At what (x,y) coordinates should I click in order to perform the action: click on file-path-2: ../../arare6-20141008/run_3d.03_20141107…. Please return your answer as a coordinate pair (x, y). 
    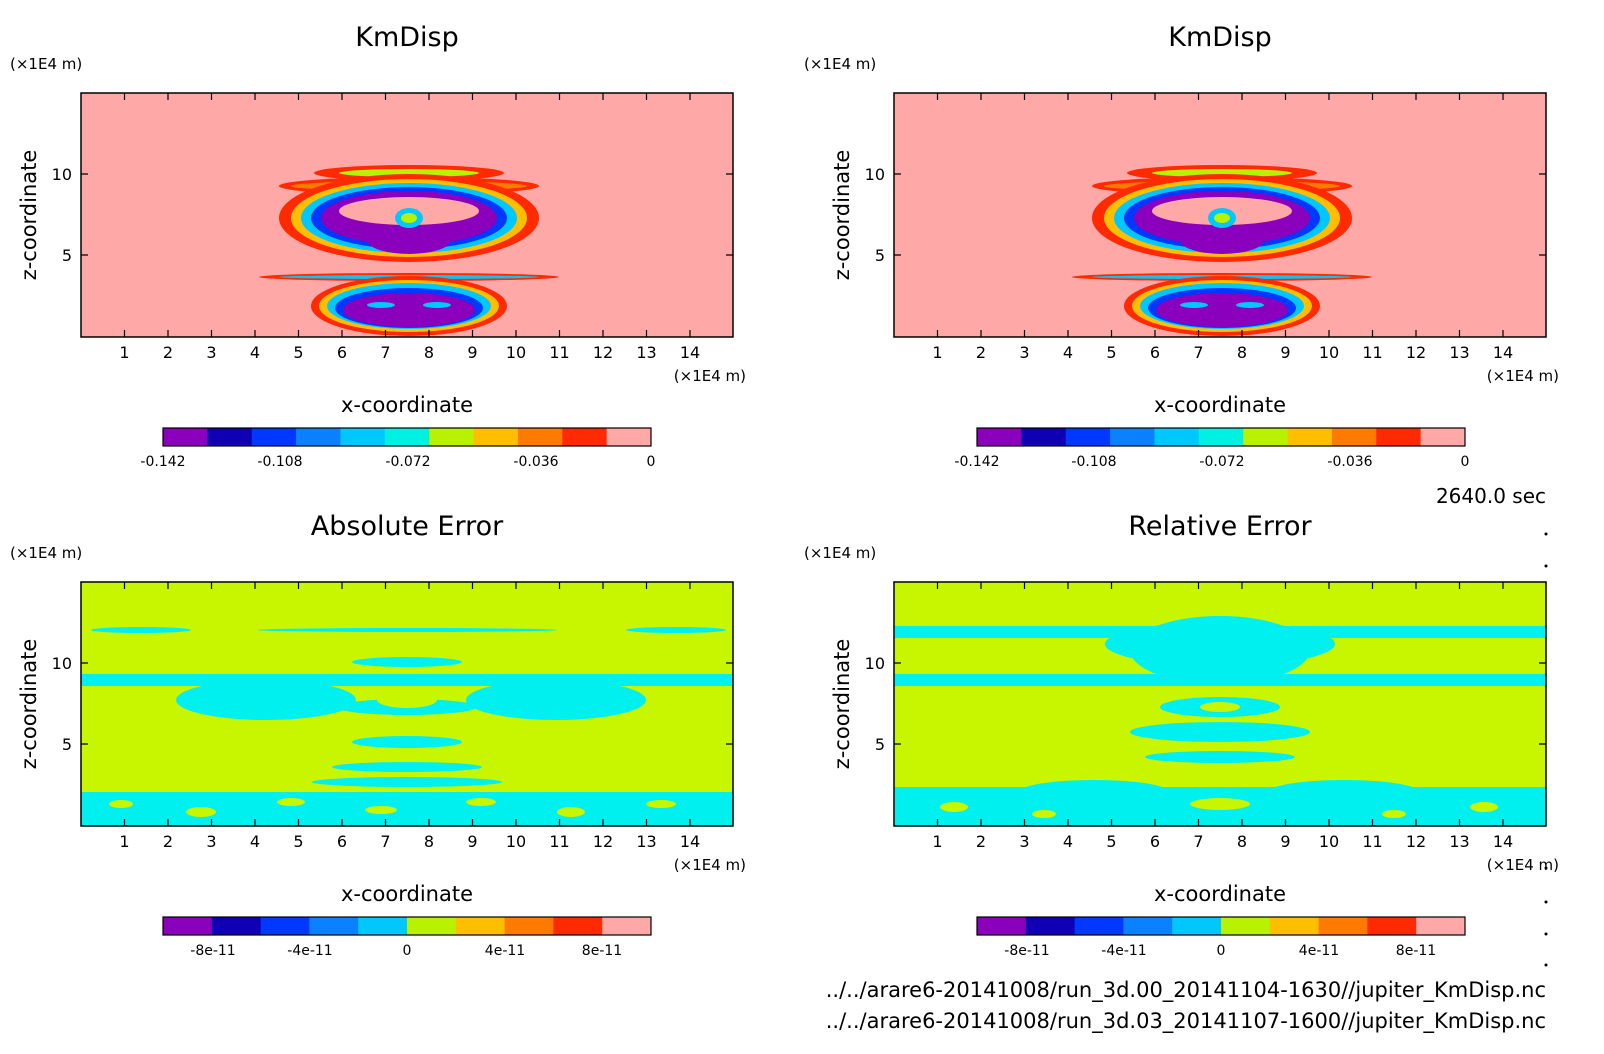
    Looking at the image, I should click on (1186, 1021).